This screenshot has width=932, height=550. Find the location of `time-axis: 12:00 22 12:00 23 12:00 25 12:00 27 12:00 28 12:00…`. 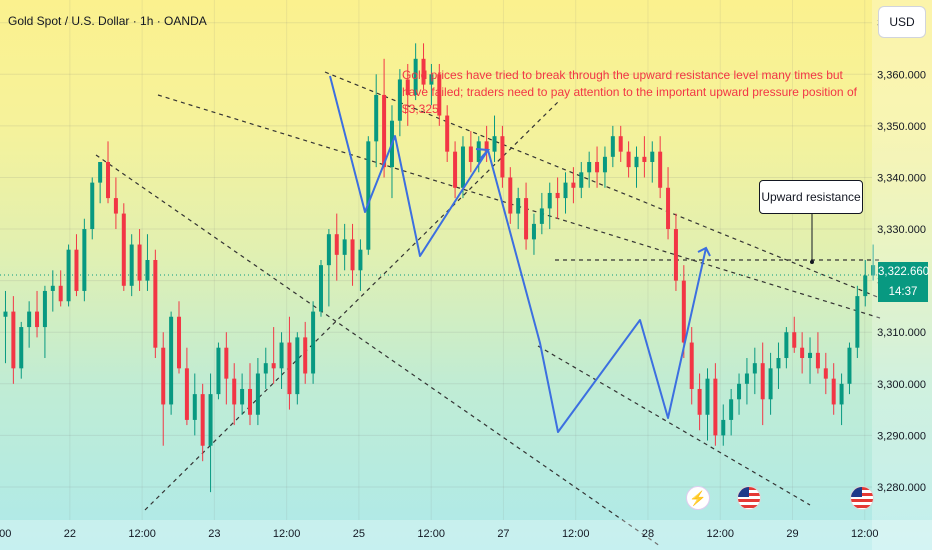

time-axis: 12:00 22 12:00 23 12:00 25 12:00 27 12:00 28 12:00… is located at coordinates (466, 535).